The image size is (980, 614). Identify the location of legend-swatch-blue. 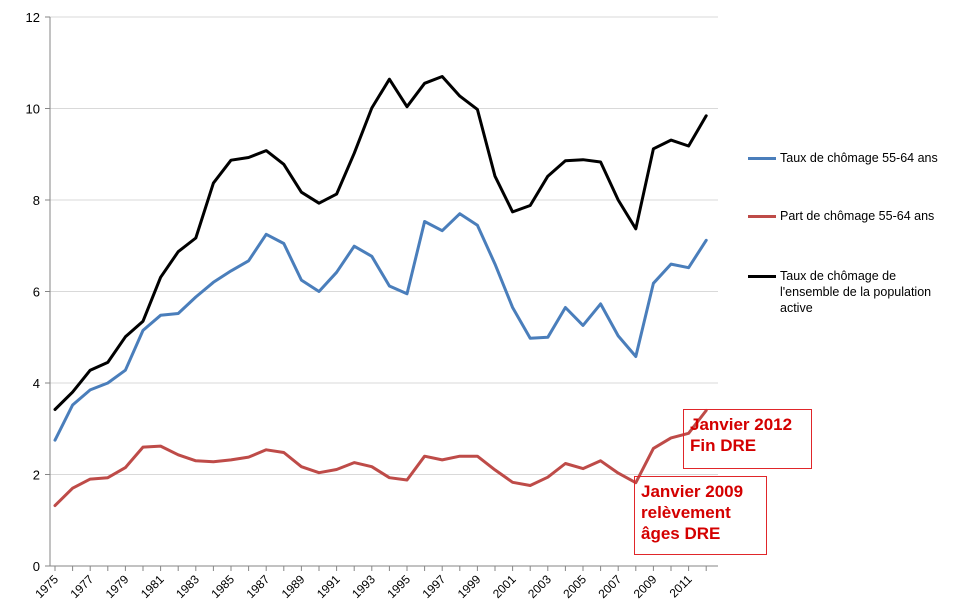
(762, 158).